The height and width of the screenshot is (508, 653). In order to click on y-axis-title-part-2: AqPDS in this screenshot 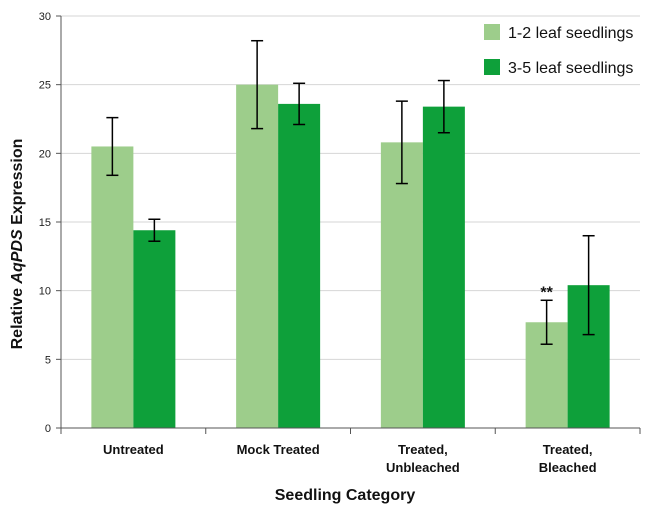, I will do `click(17, 257)`.